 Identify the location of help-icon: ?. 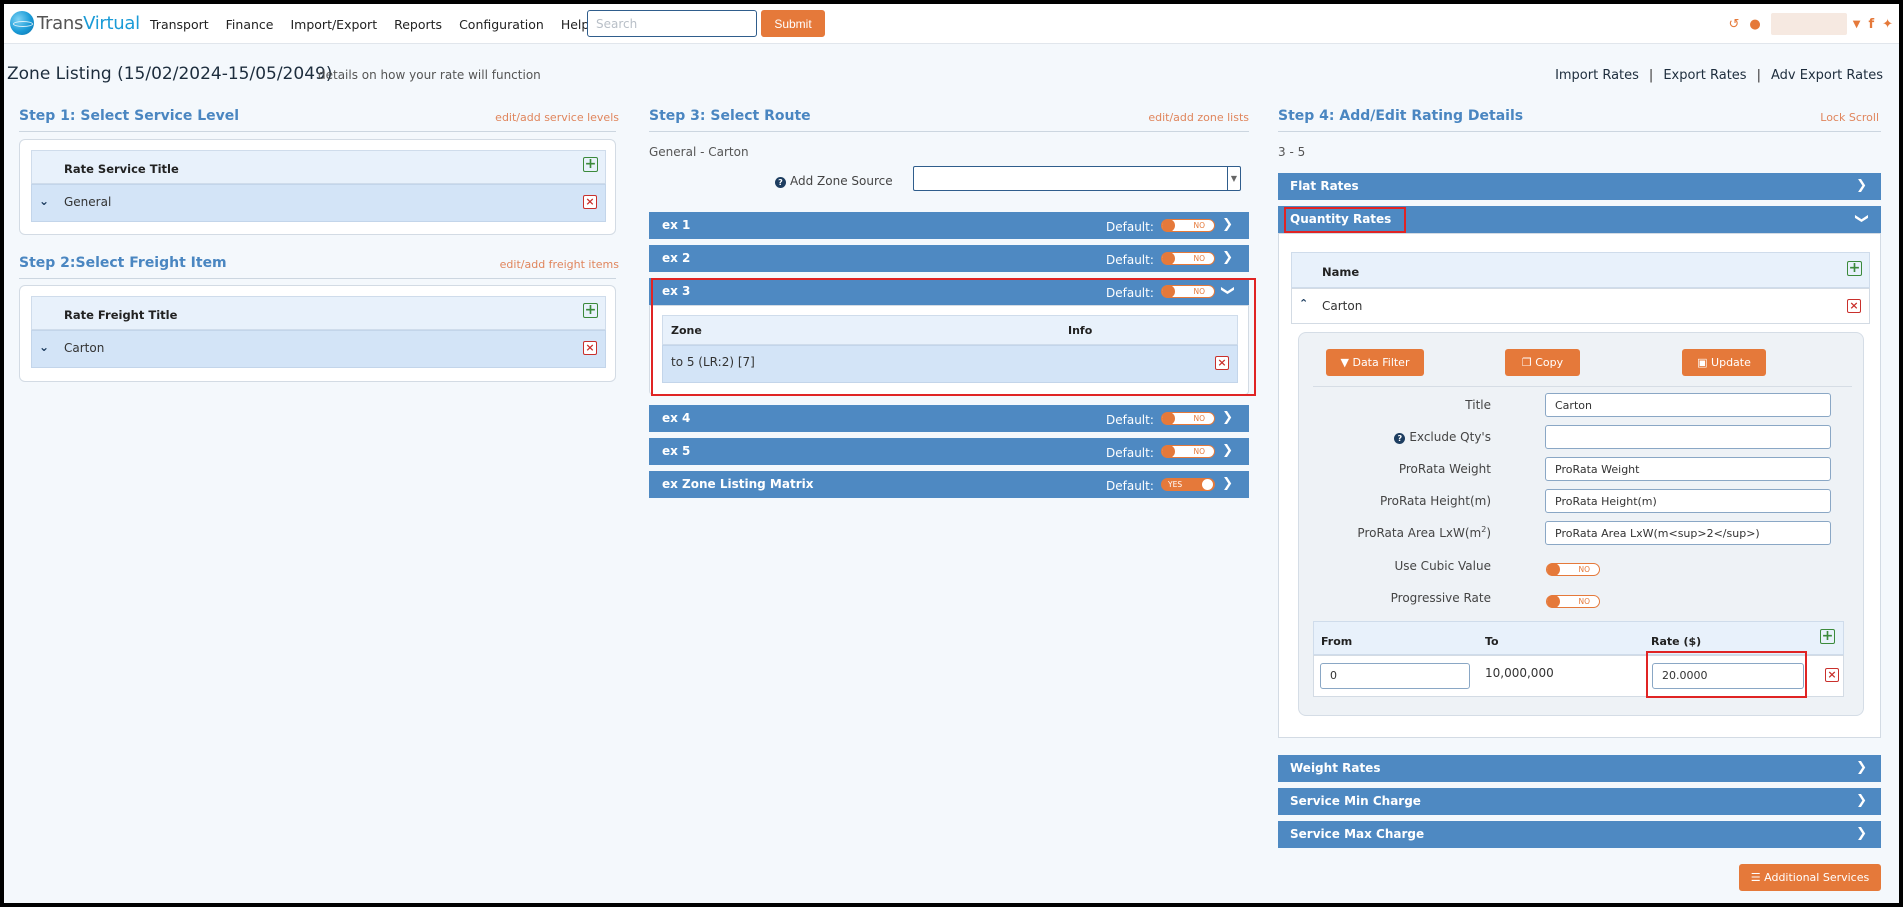
(1400, 438).